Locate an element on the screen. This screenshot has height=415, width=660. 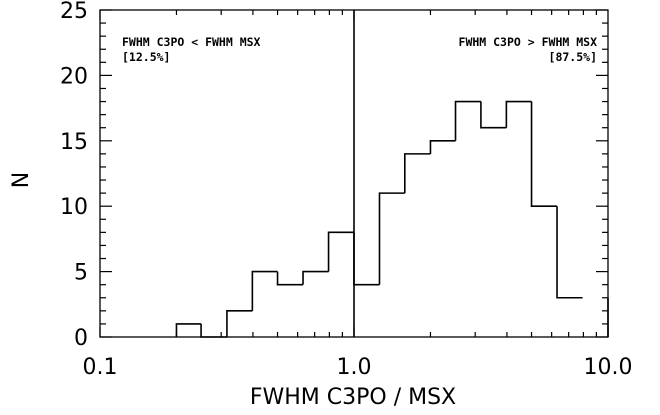
annotation-right-line1: FWHM C3PO > FWHM MSX is located at coordinates (528, 42).